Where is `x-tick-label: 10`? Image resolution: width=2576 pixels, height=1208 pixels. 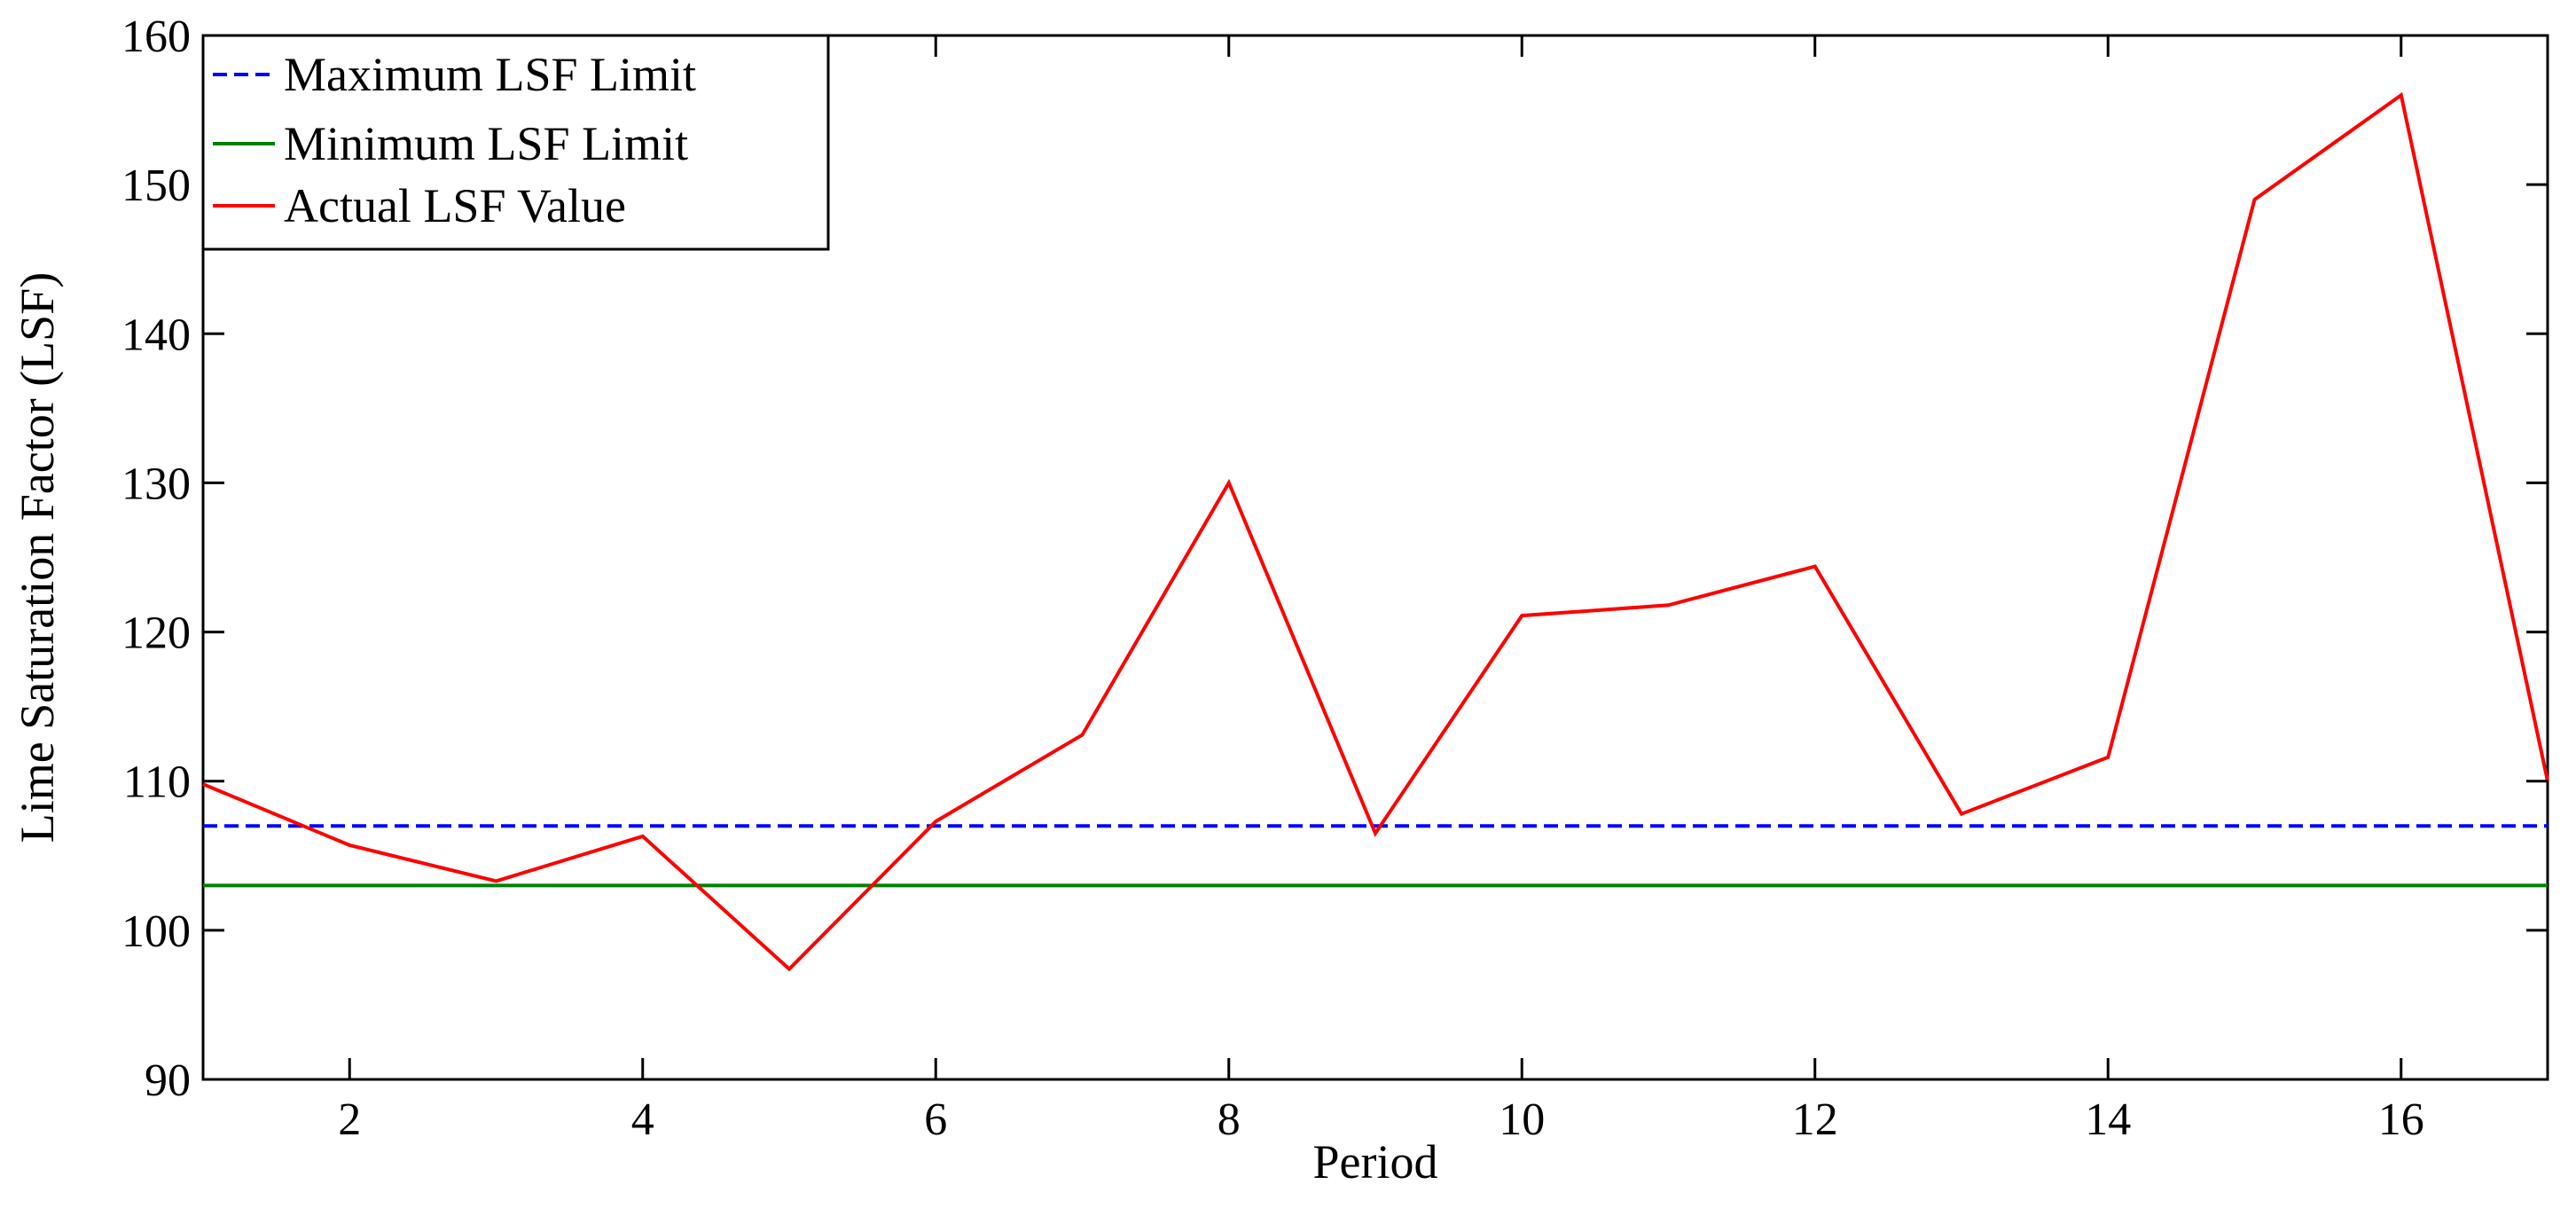 x-tick-label: 10 is located at coordinates (1522, 1119).